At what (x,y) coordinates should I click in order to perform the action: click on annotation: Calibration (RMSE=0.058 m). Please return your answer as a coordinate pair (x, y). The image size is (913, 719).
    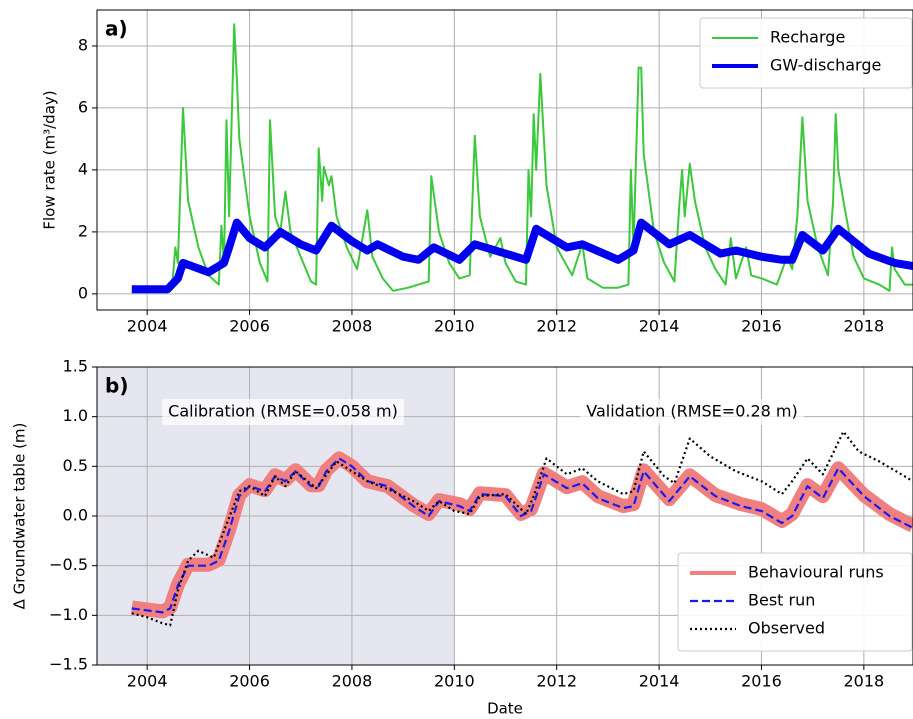
    Looking at the image, I should click on (283, 411).